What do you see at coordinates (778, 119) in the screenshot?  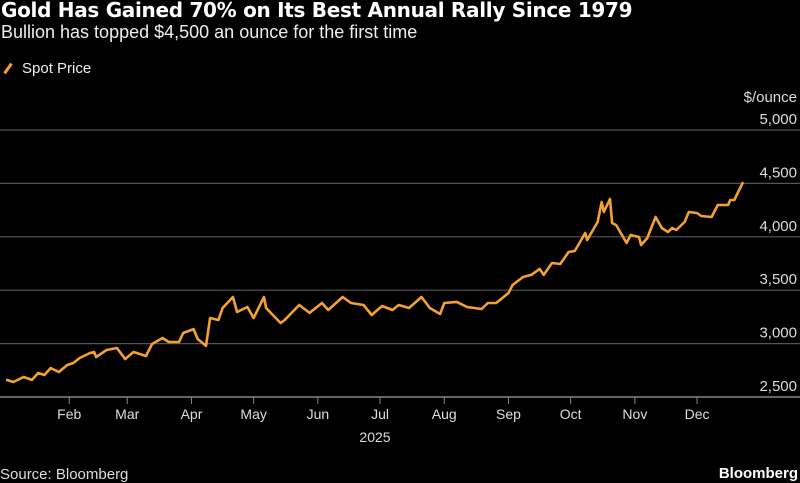 I see `y-tick-label: 5,000` at bounding box center [778, 119].